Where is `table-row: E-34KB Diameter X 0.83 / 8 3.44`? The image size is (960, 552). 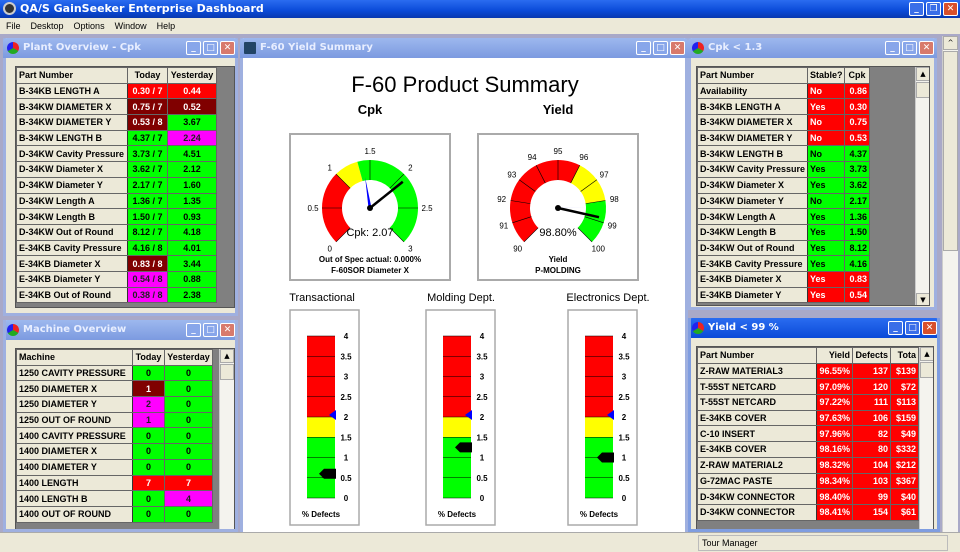
table-row: E-34KB Diameter X 0.83 / 8 3.44 is located at coordinates (116, 263).